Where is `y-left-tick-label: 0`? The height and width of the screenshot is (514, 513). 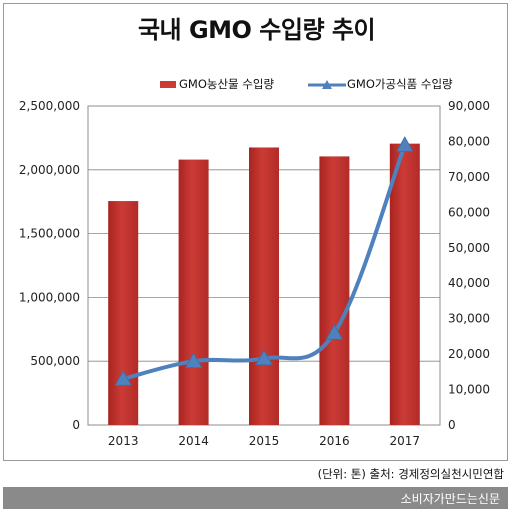 y-left-tick-label: 0 is located at coordinates (76, 425).